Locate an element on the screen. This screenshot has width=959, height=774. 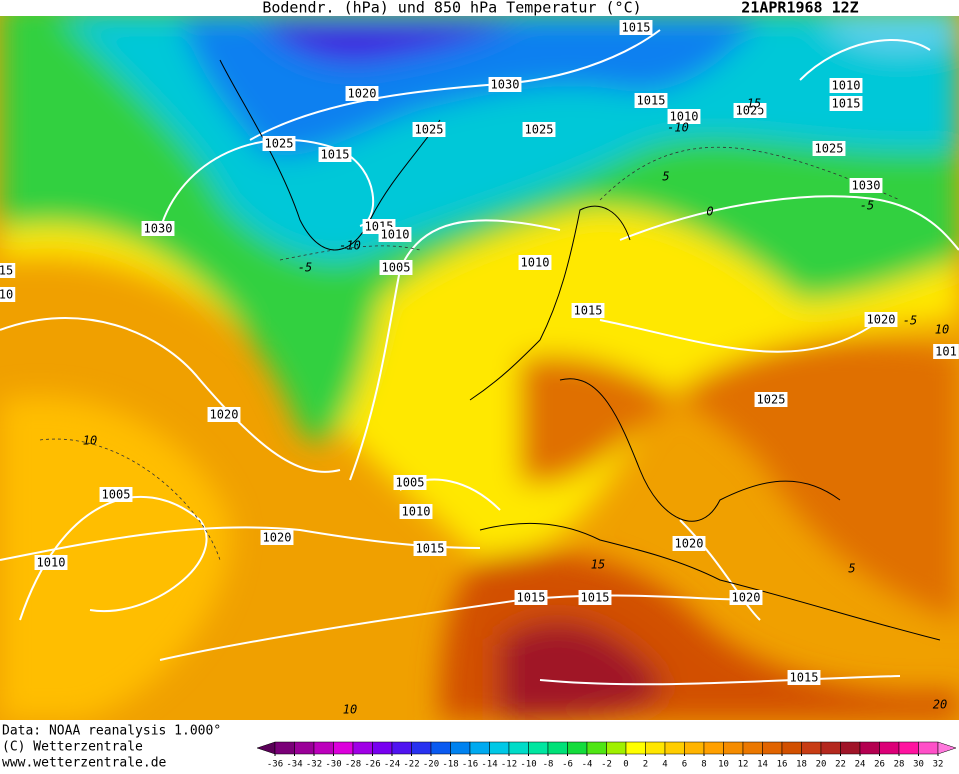
legend-tick-label: -14 is located at coordinates (489, 765).